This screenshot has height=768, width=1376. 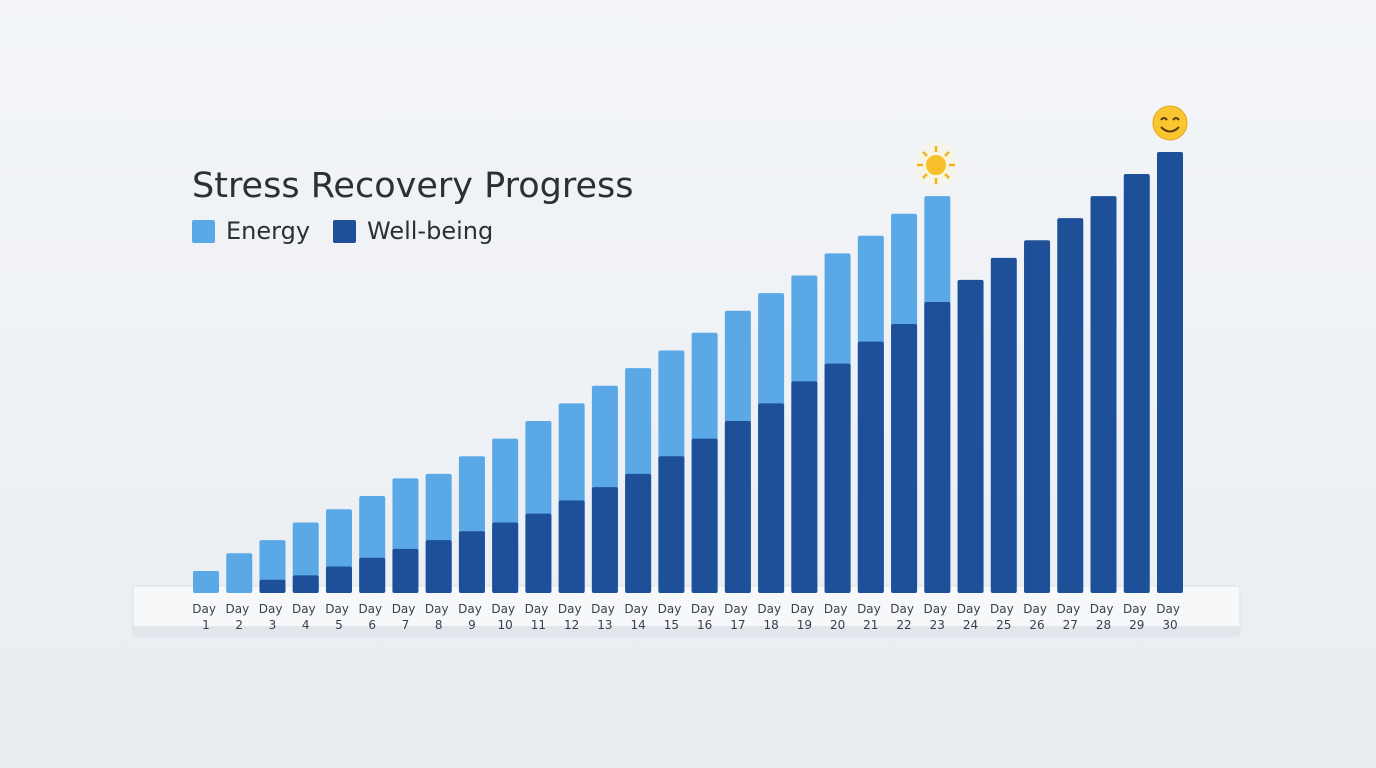 What do you see at coordinates (239, 617) in the screenshot?
I see `x-tick-label: Day 2` at bounding box center [239, 617].